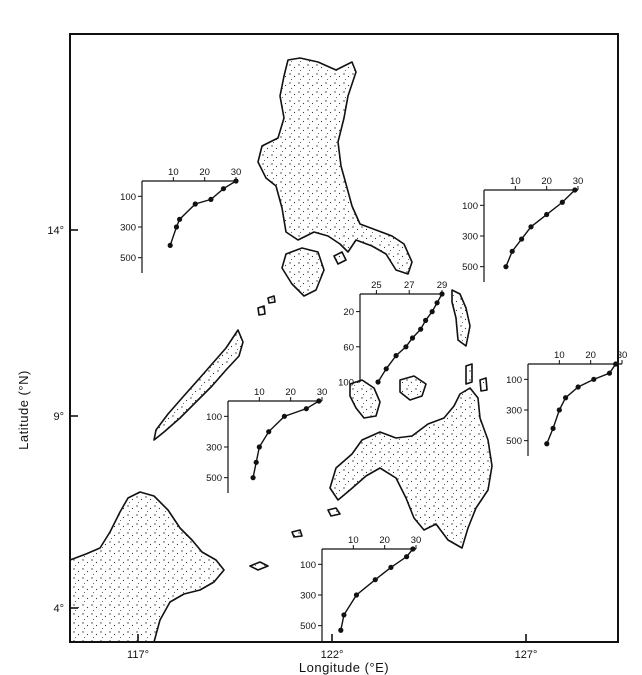 The height and width of the screenshot is (675, 642). What do you see at coordinates (526, 655) in the screenshot?
I see `x-tick-label: 127°` at bounding box center [526, 655].